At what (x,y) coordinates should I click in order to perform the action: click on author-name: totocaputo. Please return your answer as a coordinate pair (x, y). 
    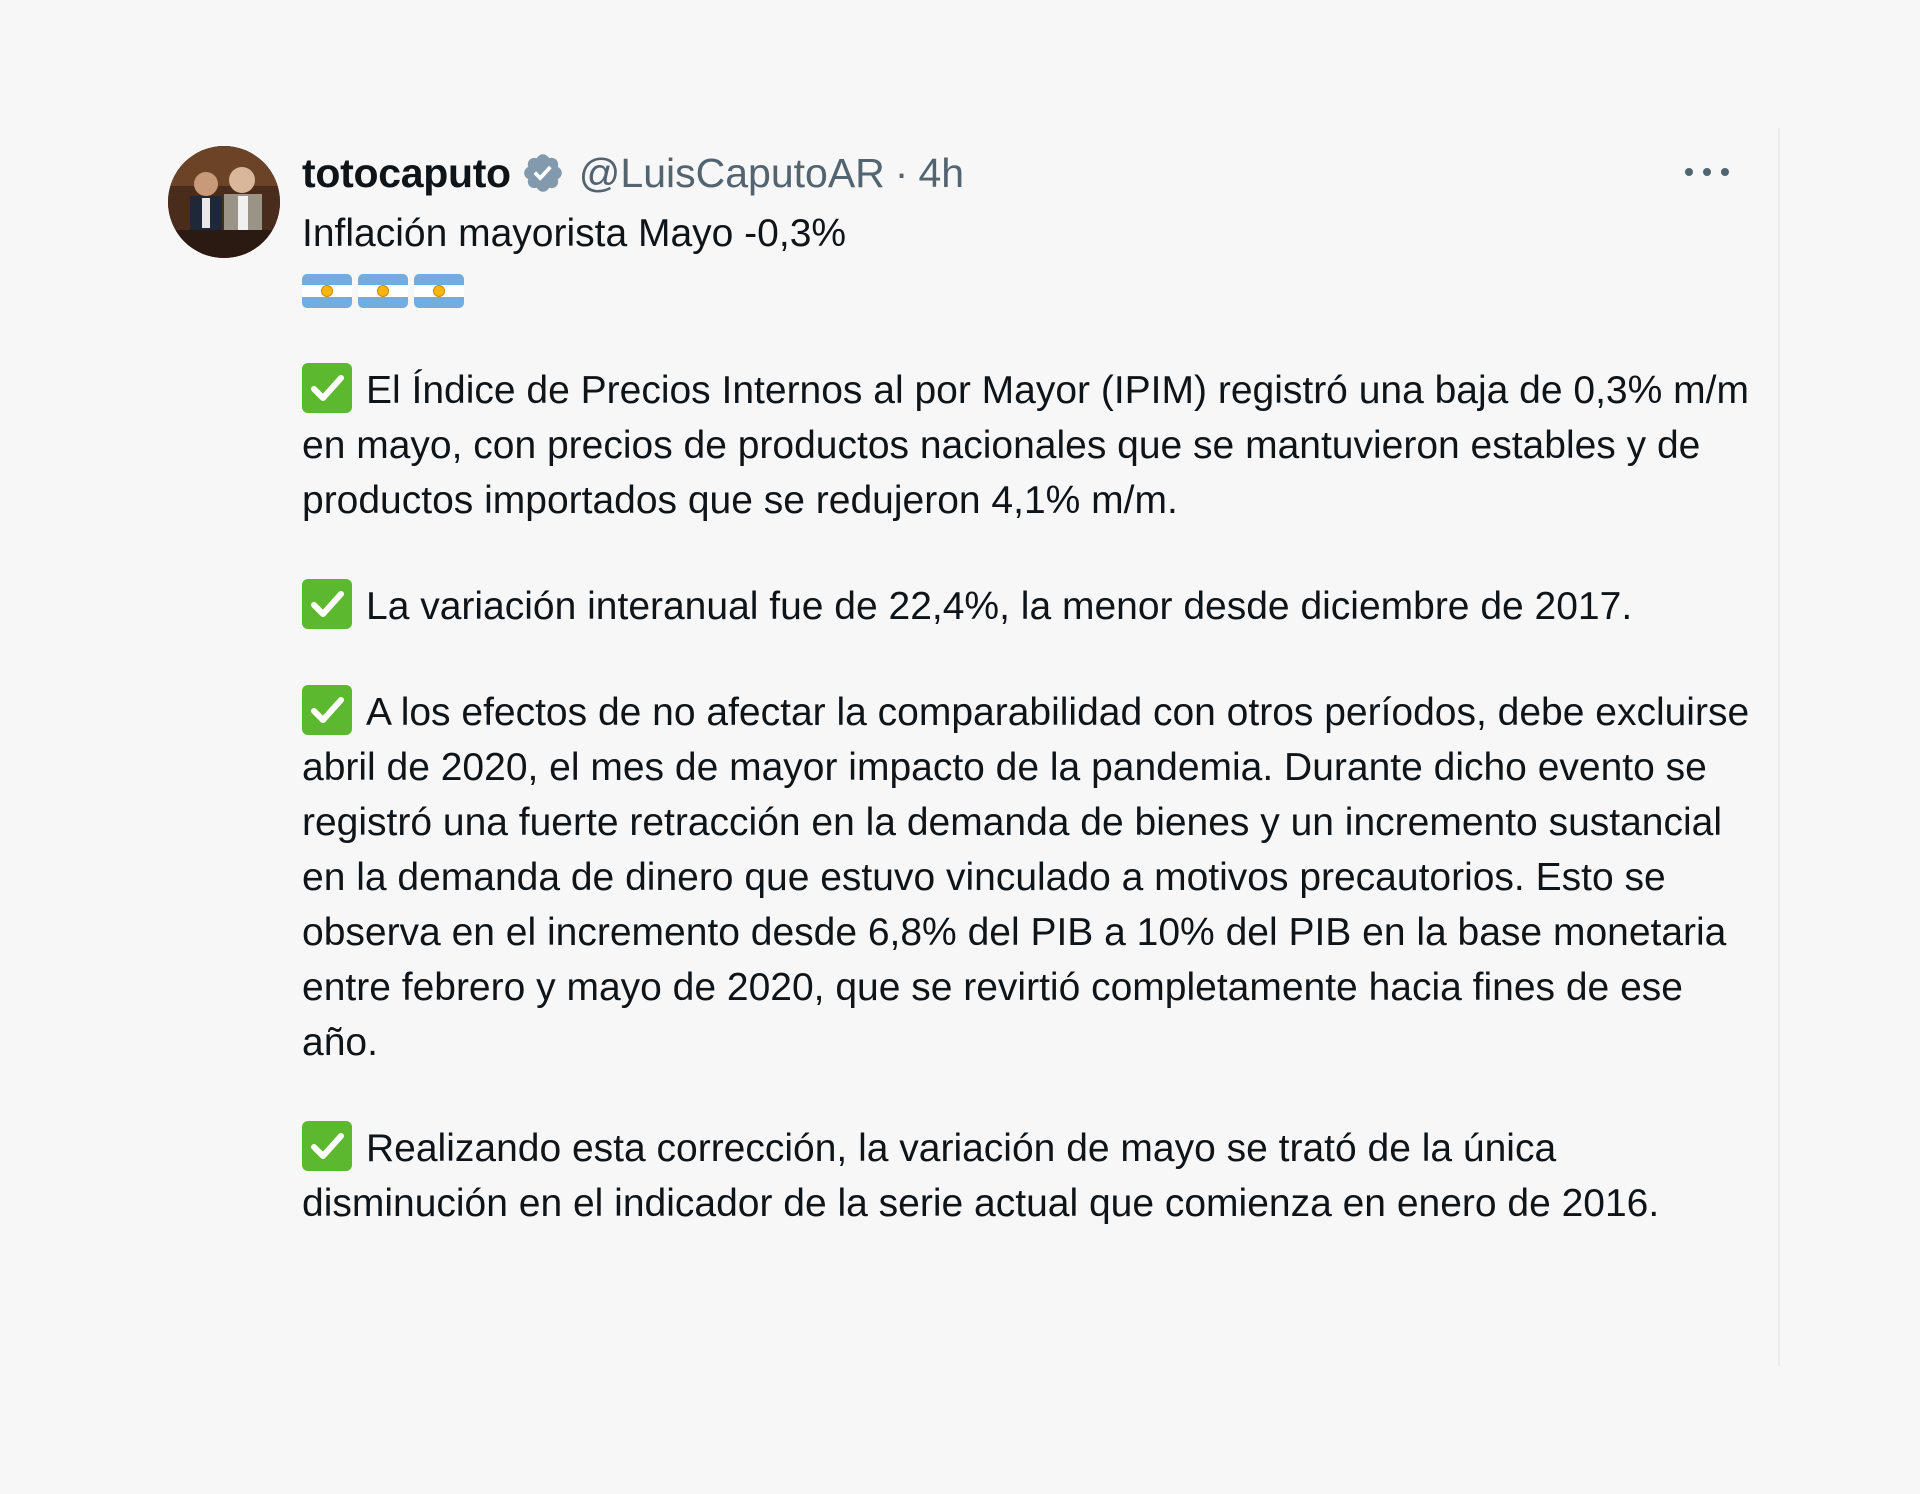
    Looking at the image, I should click on (406, 172).